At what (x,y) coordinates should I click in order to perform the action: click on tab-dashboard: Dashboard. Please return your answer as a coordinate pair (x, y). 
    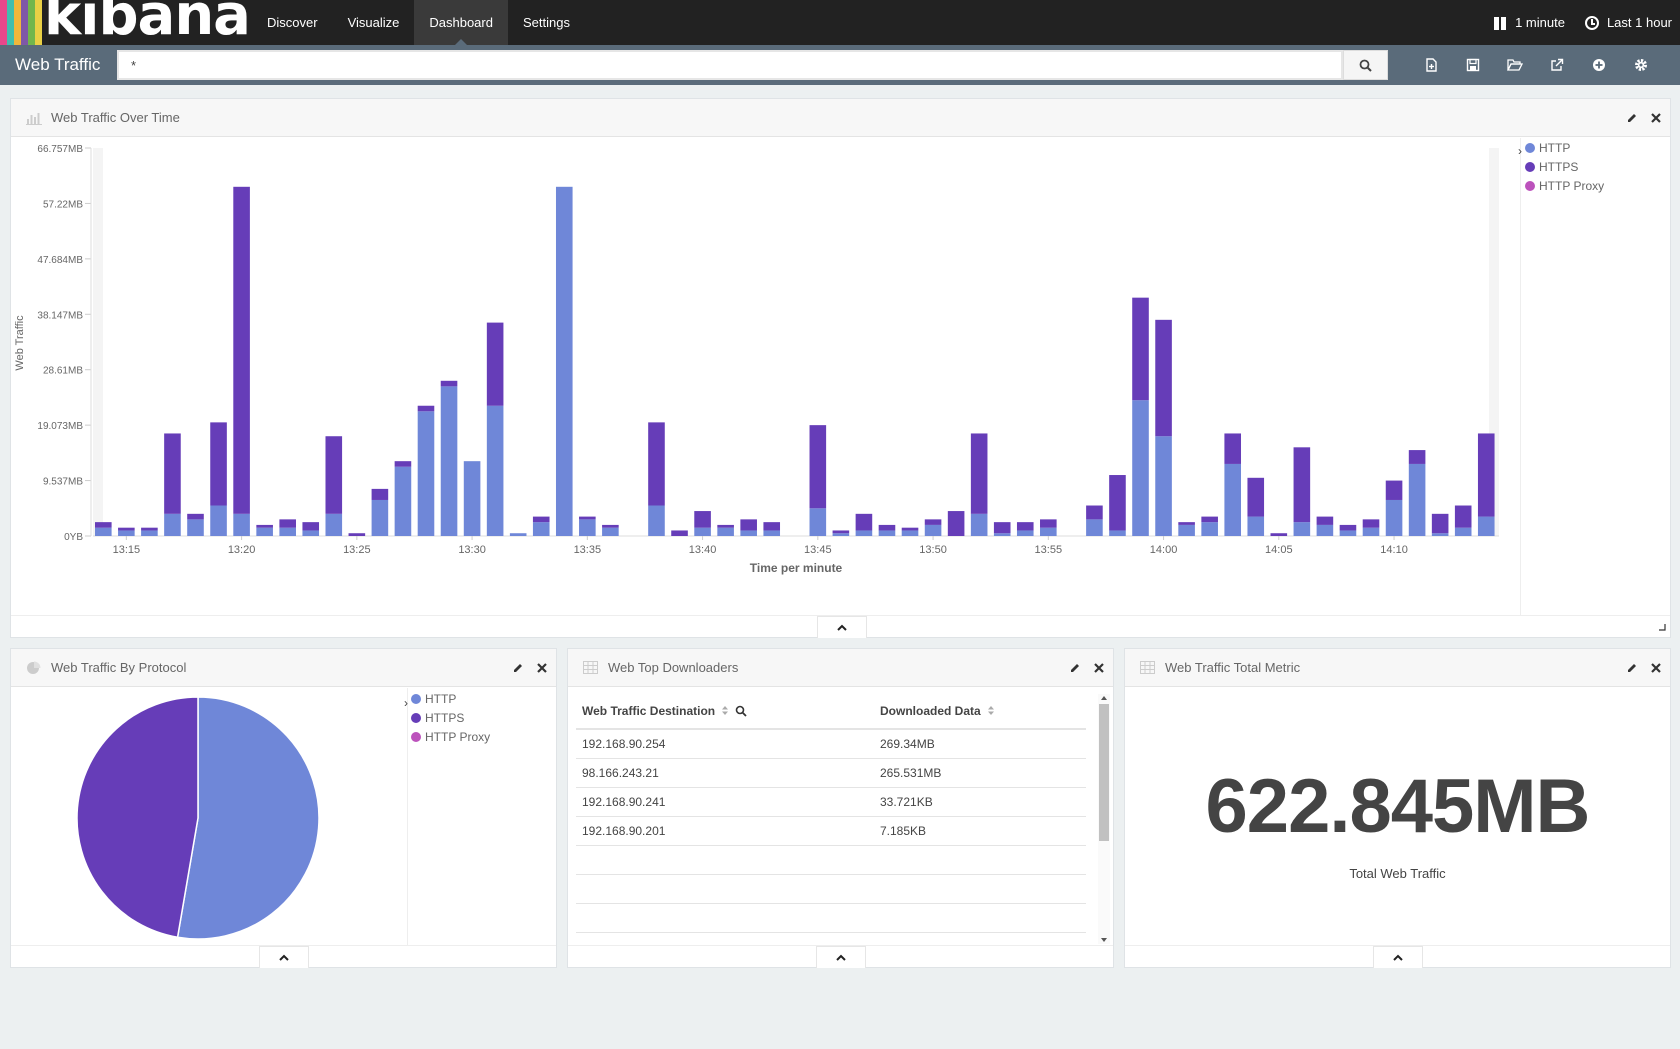
    Looking at the image, I should click on (461, 22).